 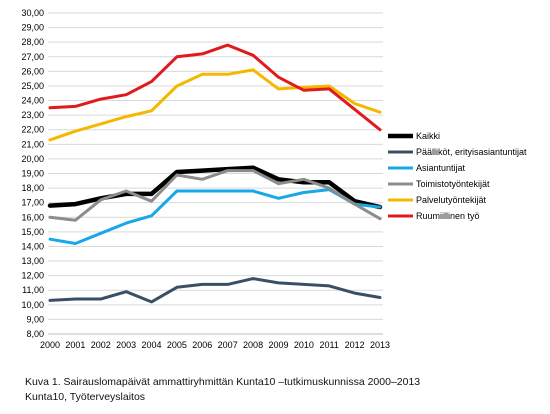 What do you see at coordinates (32, 203) in the screenshot?
I see `y-tick-label: 17,00` at bounding box center [32, 203].